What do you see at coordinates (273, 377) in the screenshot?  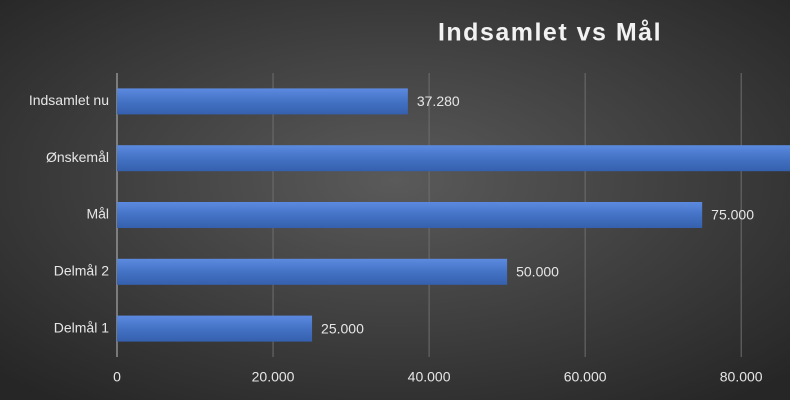 I see `x-tick-label: 20.000` at bounding box center [273, 377].